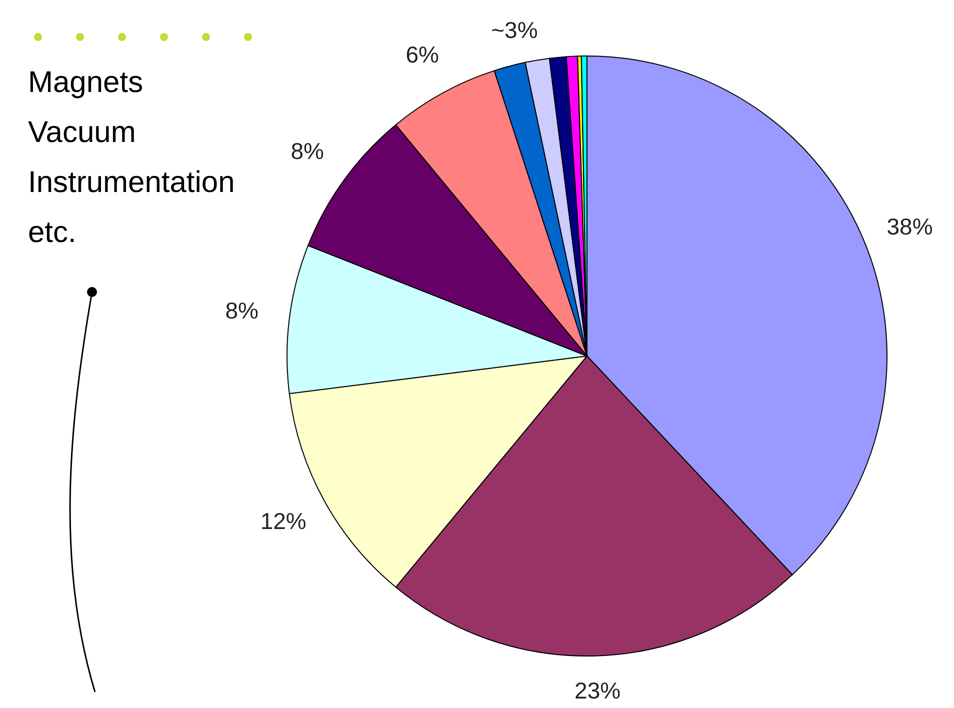  What do you see at coordinates (422, 55) in the screenshot?
I see `data-label: 6%` at bounding box center [422, 55].